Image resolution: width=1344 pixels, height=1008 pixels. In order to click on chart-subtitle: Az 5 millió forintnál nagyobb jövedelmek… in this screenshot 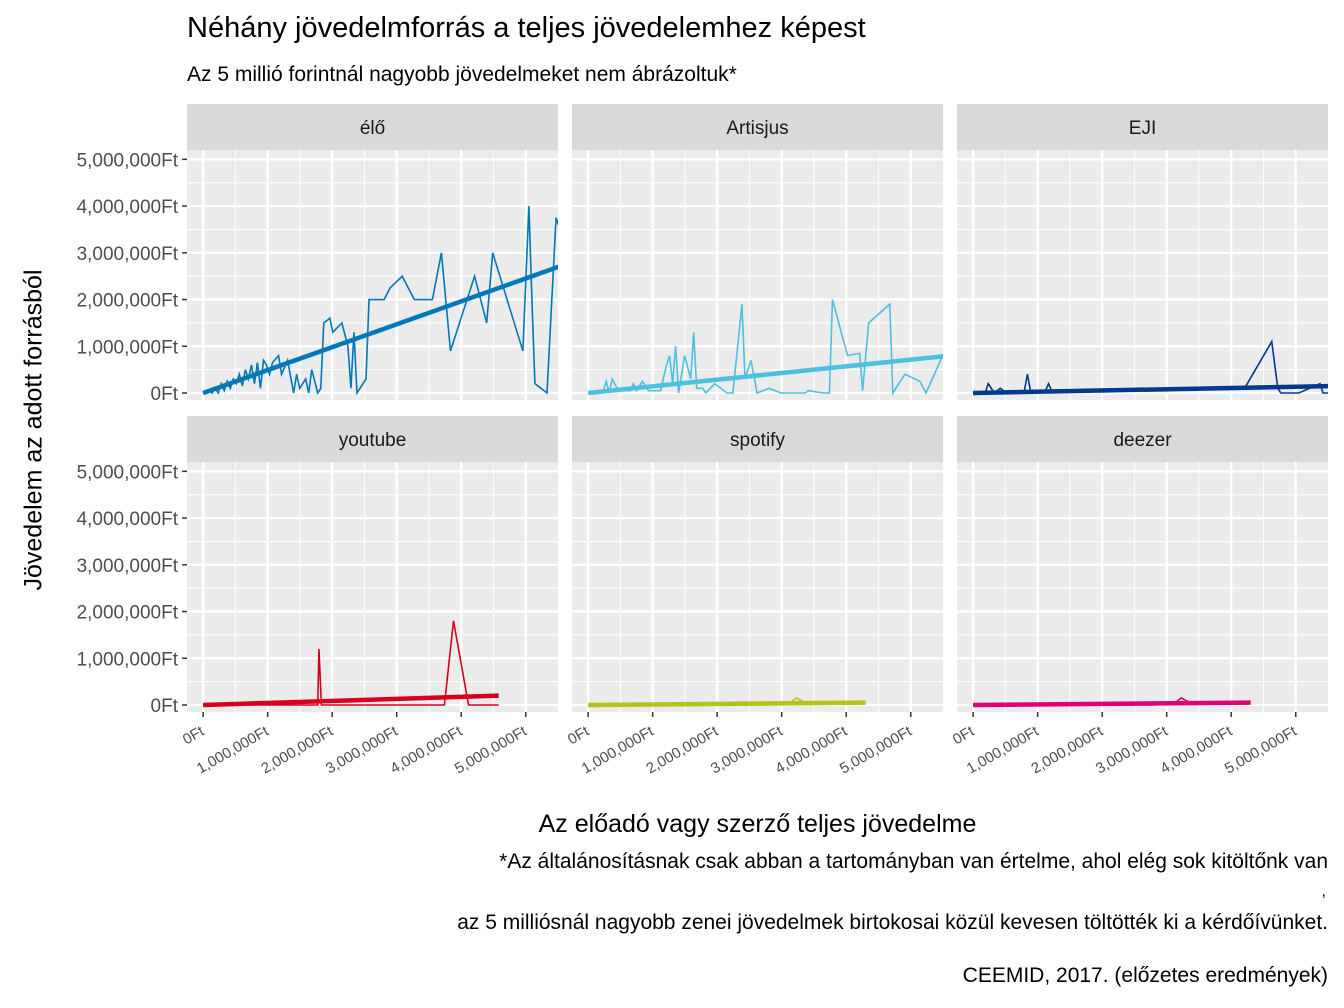, I will do `click(462, 74)`.